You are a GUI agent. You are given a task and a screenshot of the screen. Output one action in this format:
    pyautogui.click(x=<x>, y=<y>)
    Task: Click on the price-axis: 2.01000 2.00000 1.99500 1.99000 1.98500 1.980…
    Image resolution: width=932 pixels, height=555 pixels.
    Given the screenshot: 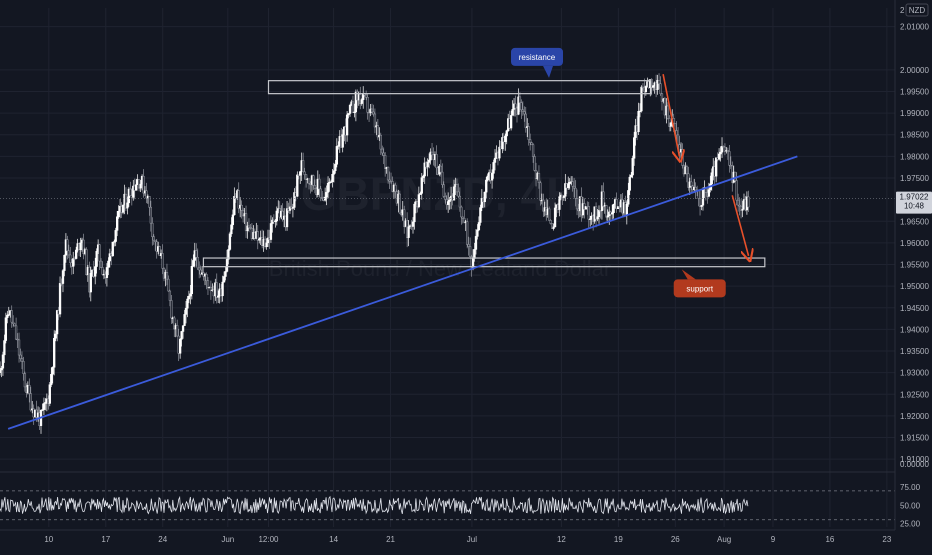 What is the action you would take?
    pyautogui.click(x=914, y=244)
    